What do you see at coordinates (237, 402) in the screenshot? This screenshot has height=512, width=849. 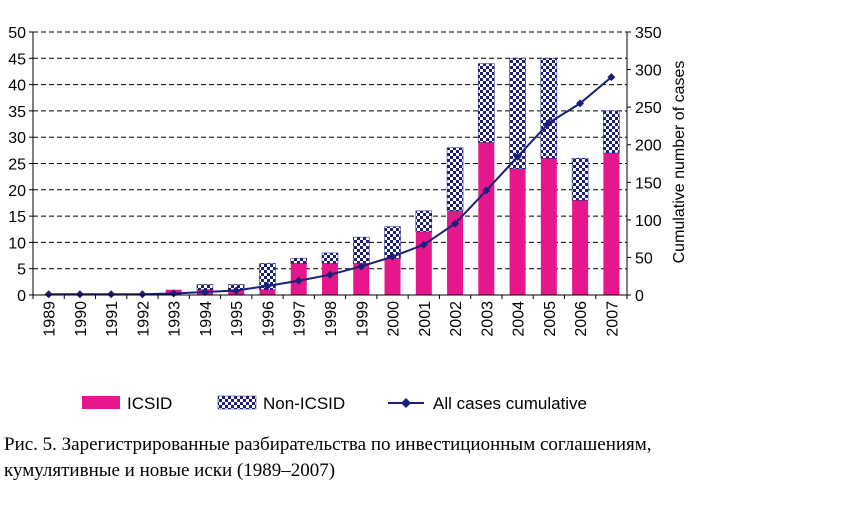 I see `legend-swatch-non-icsid` at bounding box center [237, 402].